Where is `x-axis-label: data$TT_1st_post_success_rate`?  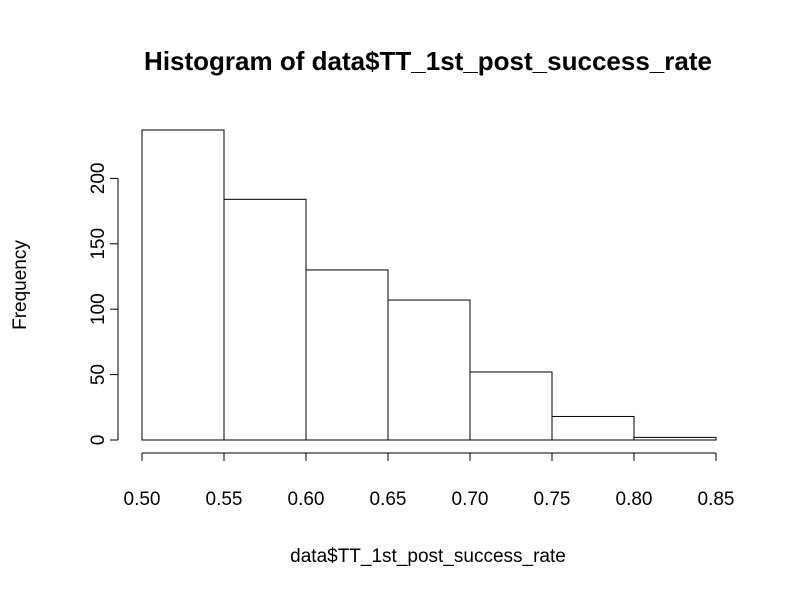
x-axis-label: data$TT_1st_post_success_rate is located at coordinates (428, 556).